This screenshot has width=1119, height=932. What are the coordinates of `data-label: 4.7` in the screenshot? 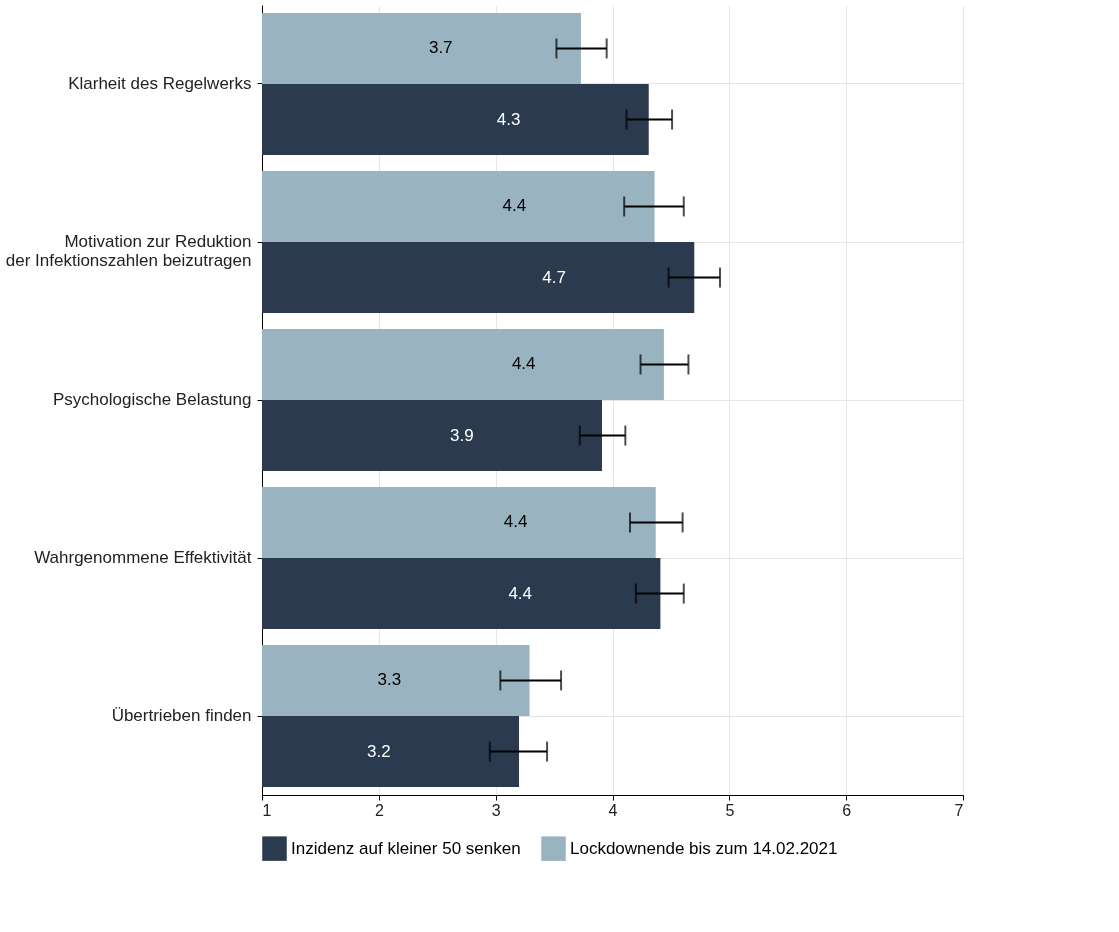 It's located at (554, 277).